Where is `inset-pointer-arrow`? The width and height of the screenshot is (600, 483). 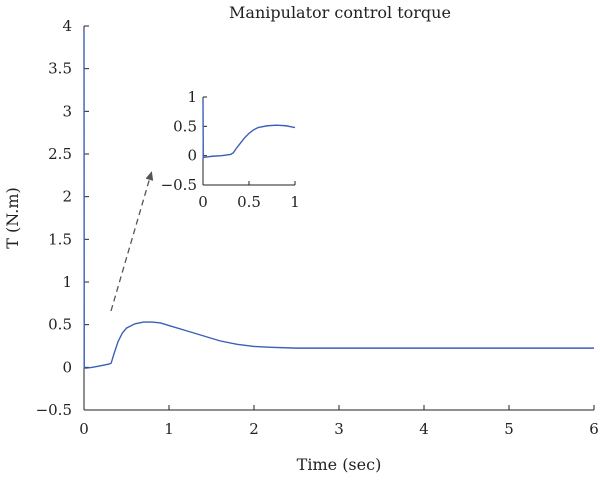
inset-pointer-arrow is located at coordinates (132, 241).